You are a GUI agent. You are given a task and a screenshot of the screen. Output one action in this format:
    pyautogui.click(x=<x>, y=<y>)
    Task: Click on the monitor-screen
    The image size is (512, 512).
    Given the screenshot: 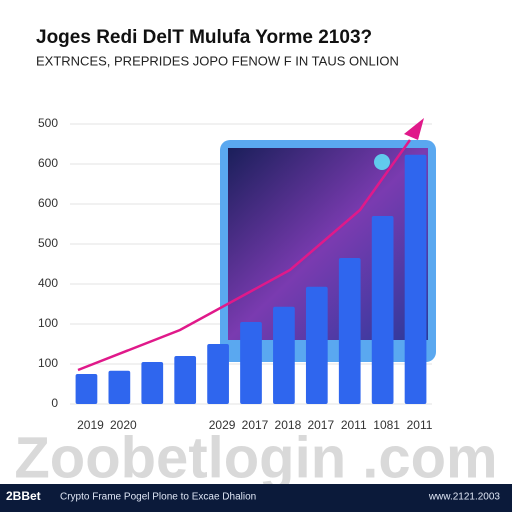 What is the action you would take?
    pyautogui.click(x=328, y=244)
    